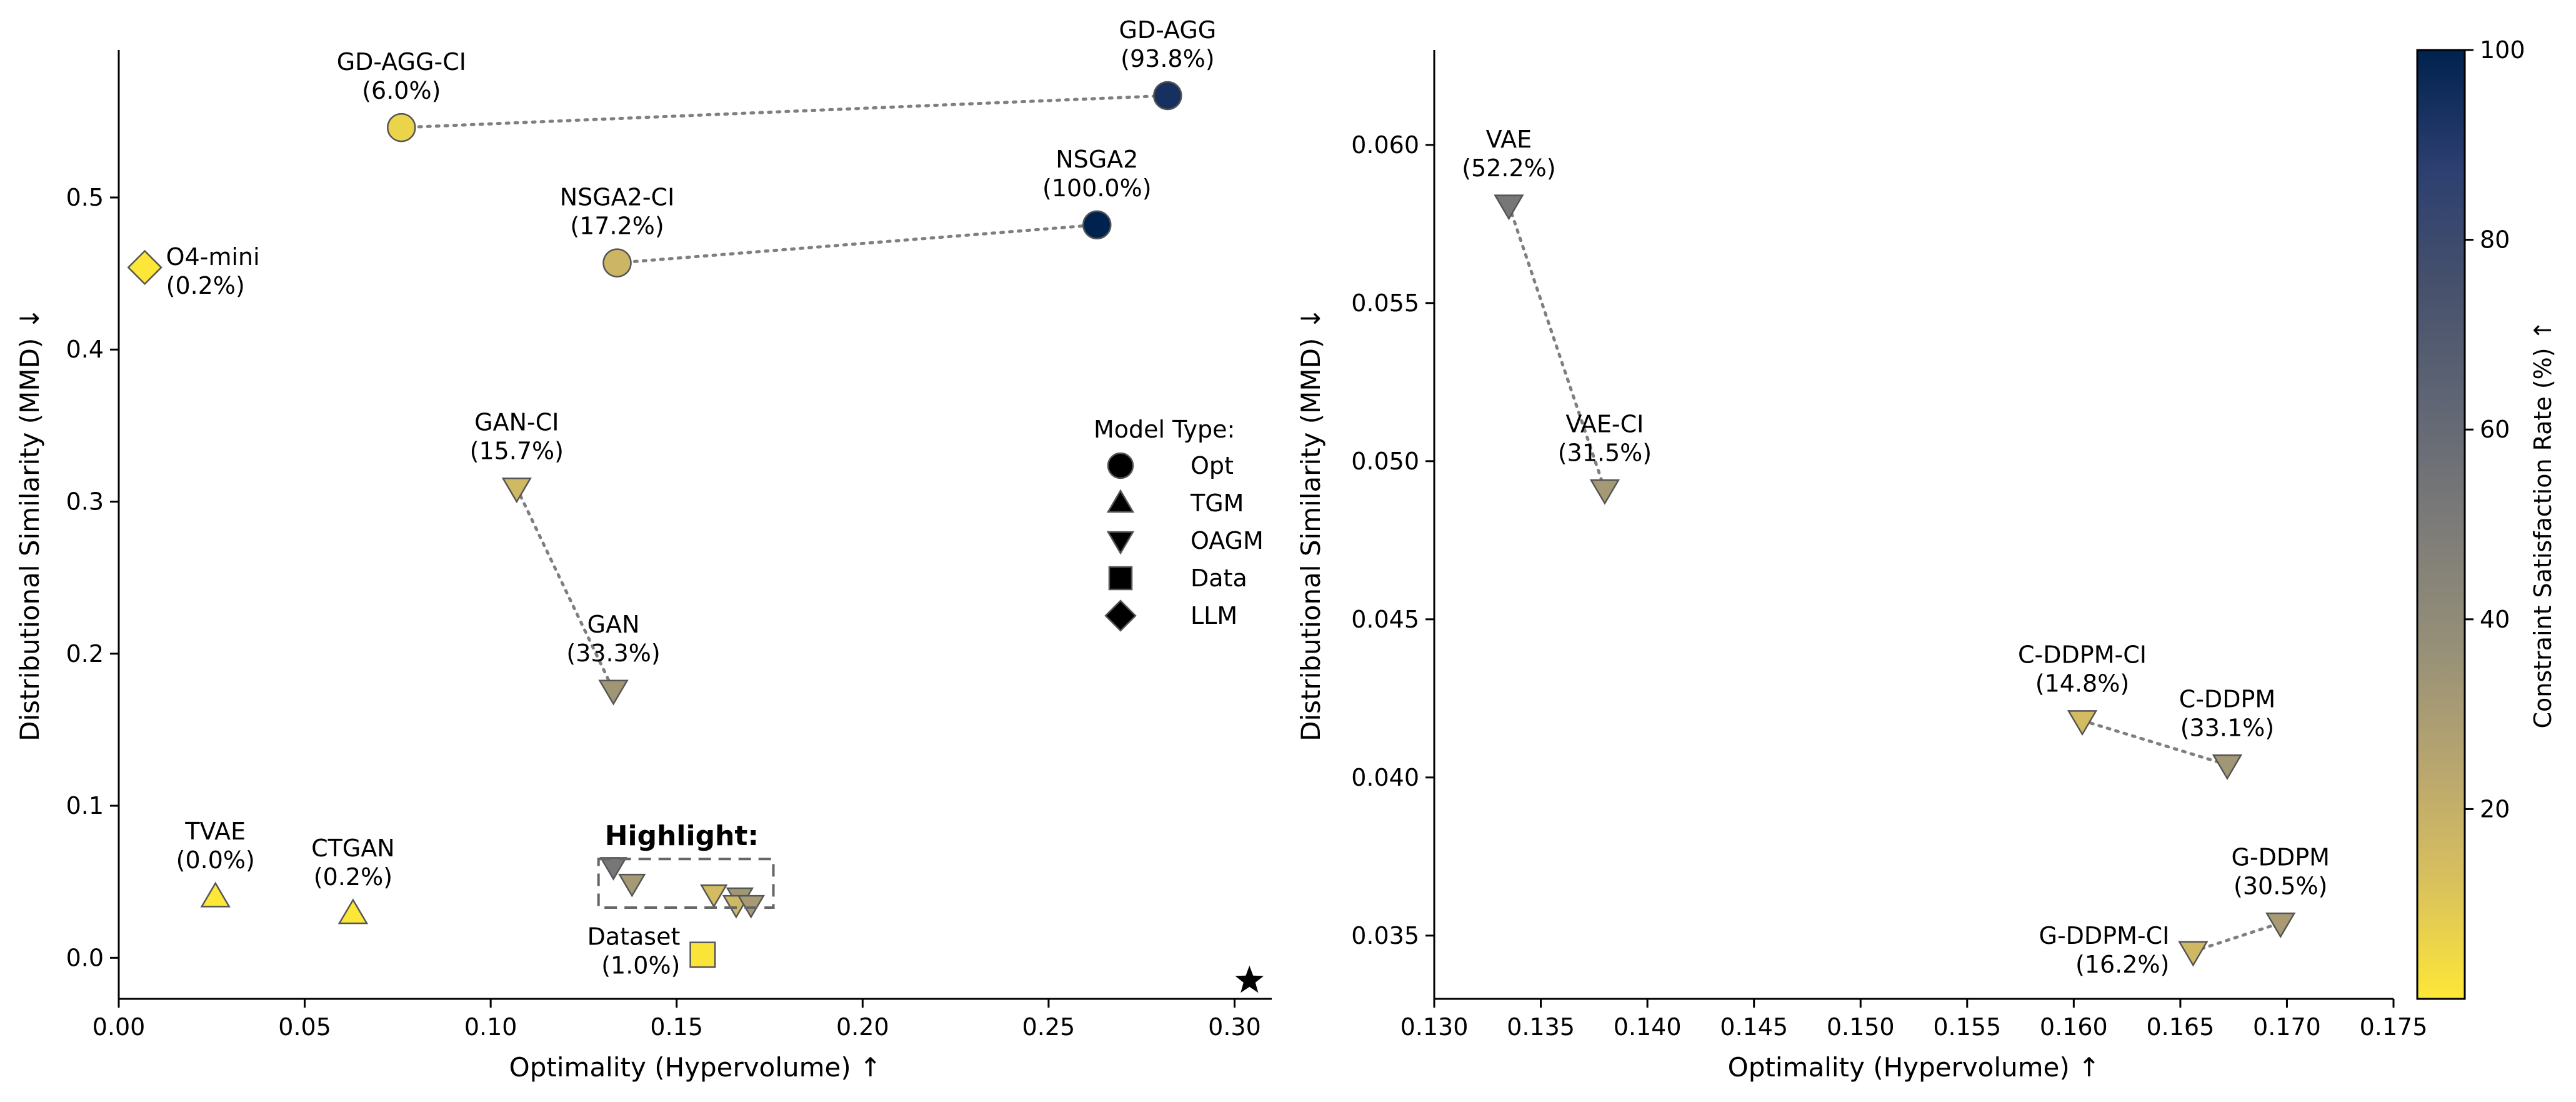 This screenshot has height=1102, width=2576. I want to click on colorbar-gradient, so click(2441, 524).